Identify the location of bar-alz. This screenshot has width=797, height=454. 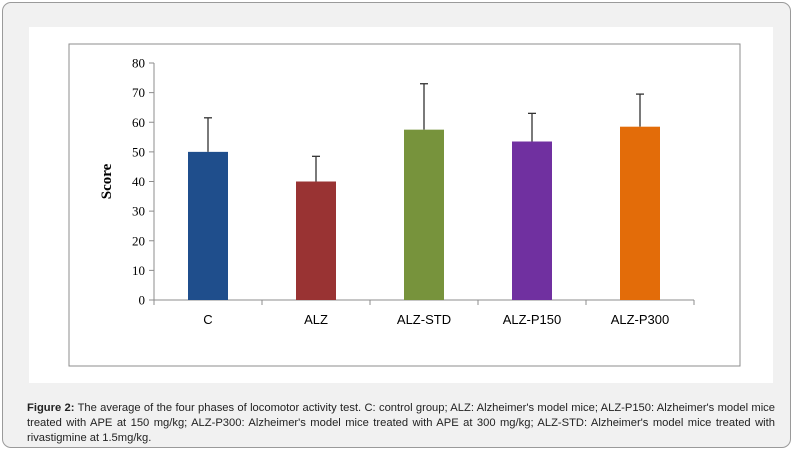
(316, 240).